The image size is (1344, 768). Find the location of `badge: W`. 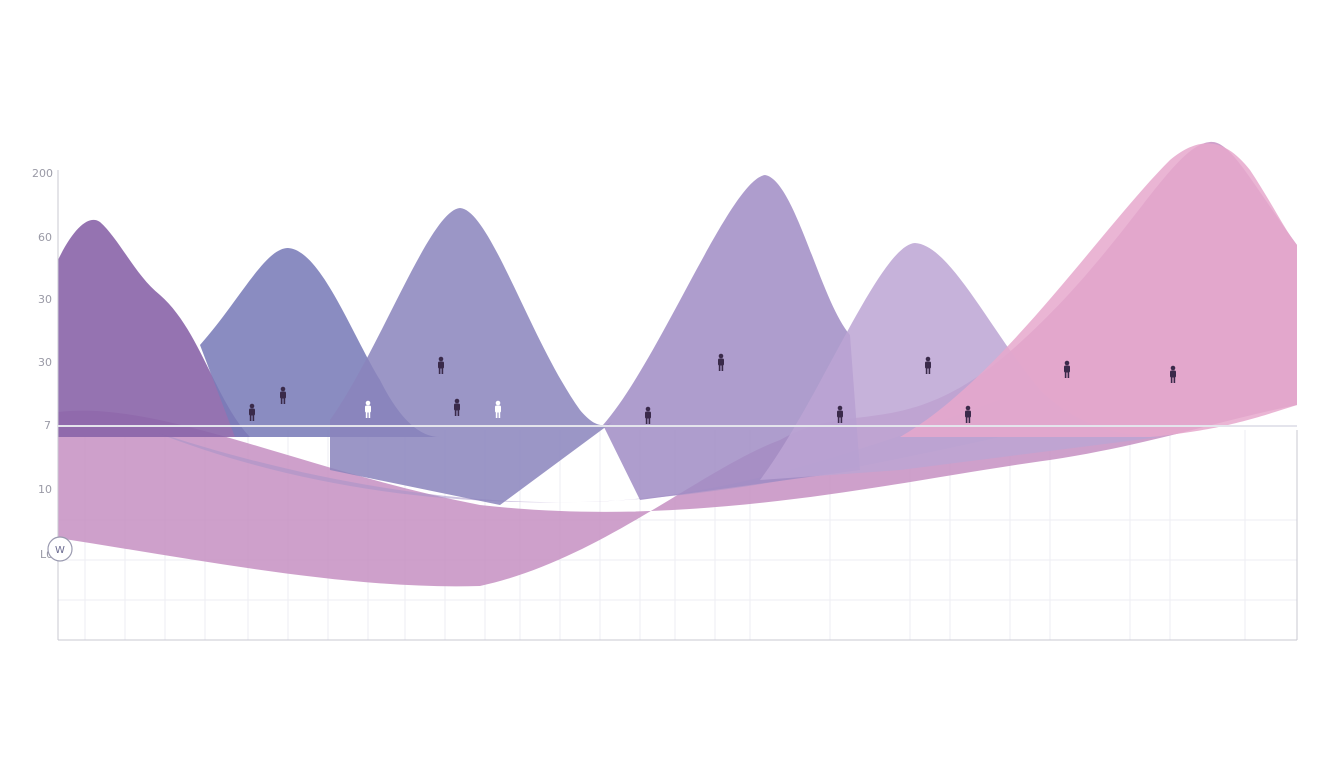

badge: W is located at coordinates (60, 549).